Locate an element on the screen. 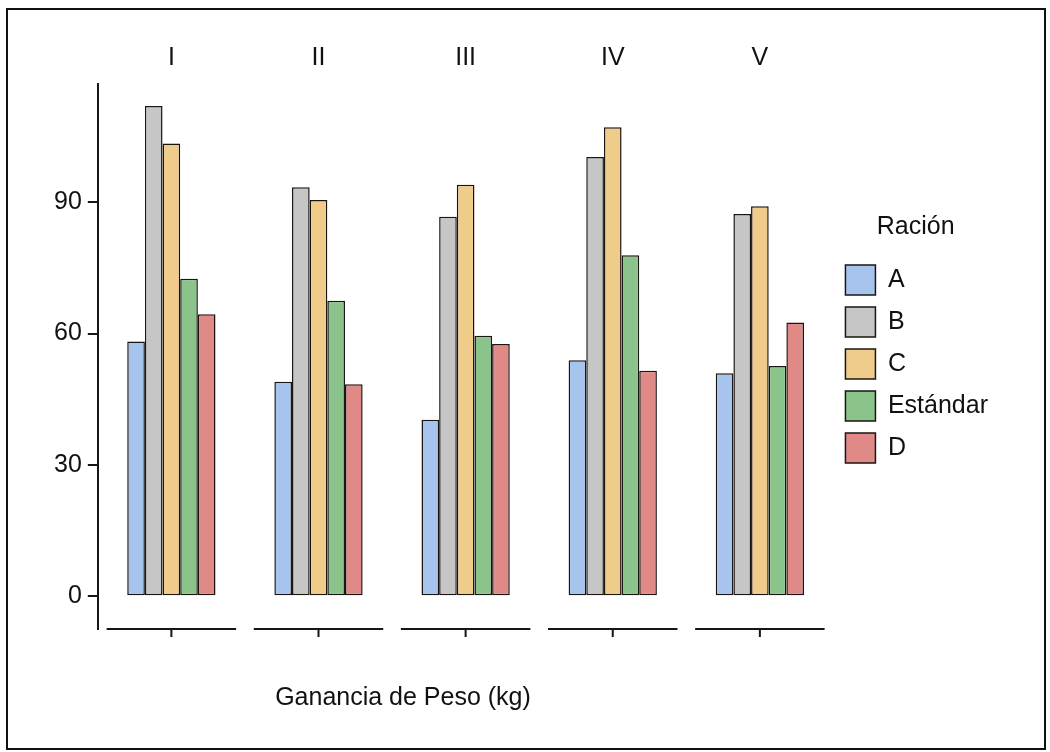 The height and width of the screenshot is (752, 1050). y-tick-label: 90 is located at coordinates (68, 200).